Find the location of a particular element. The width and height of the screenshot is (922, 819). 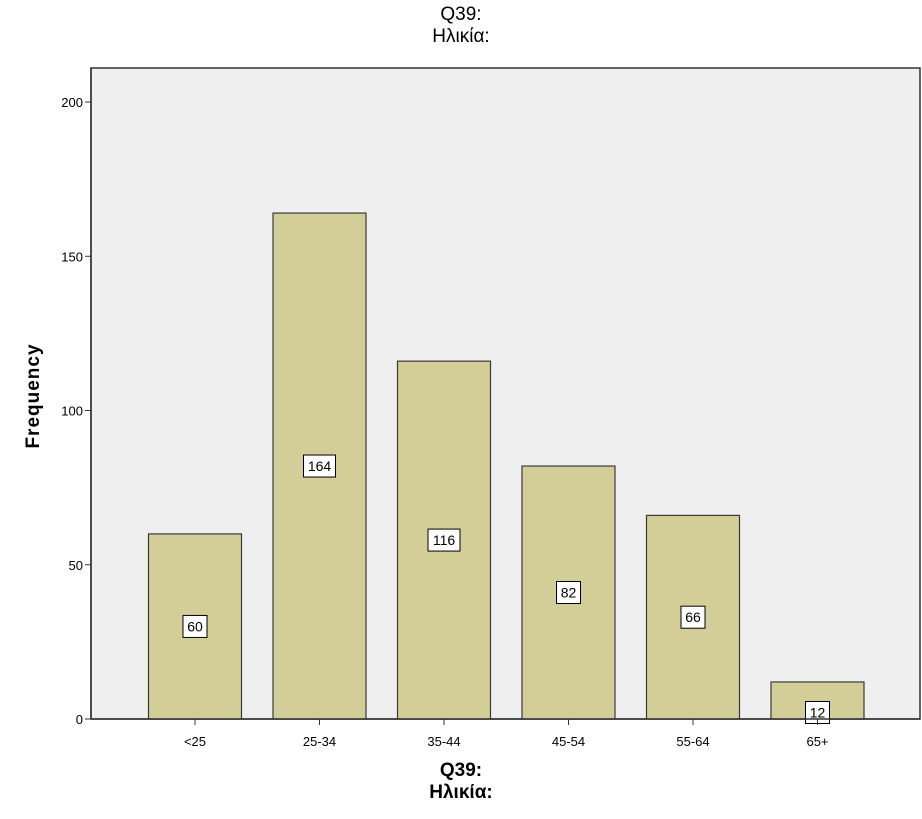

x-tick-label-4: 55-64 is located at coordinates (692, 741).